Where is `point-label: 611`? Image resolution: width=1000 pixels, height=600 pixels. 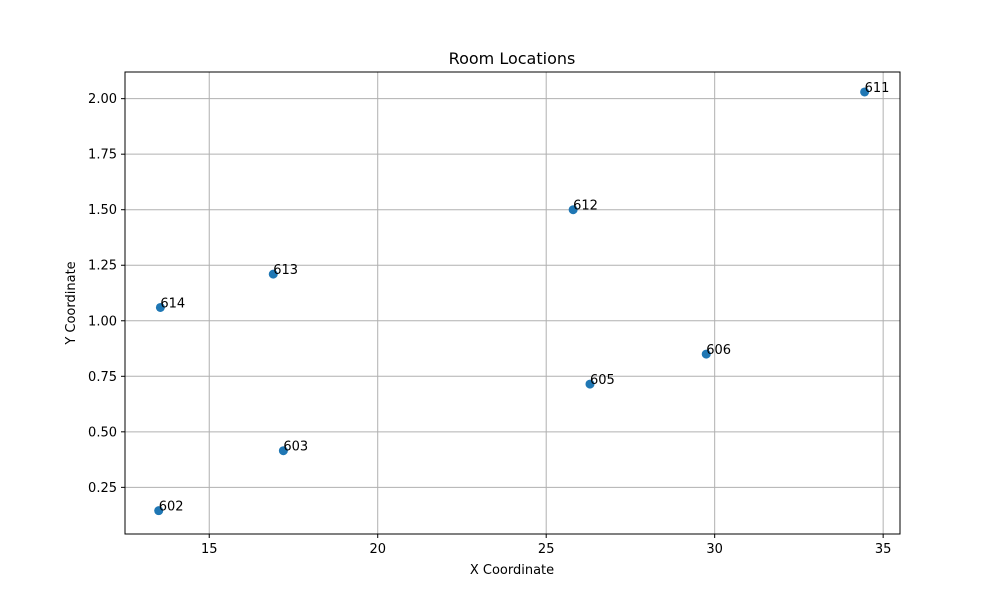 point-label: 611 is located at coordinates (877, 88).